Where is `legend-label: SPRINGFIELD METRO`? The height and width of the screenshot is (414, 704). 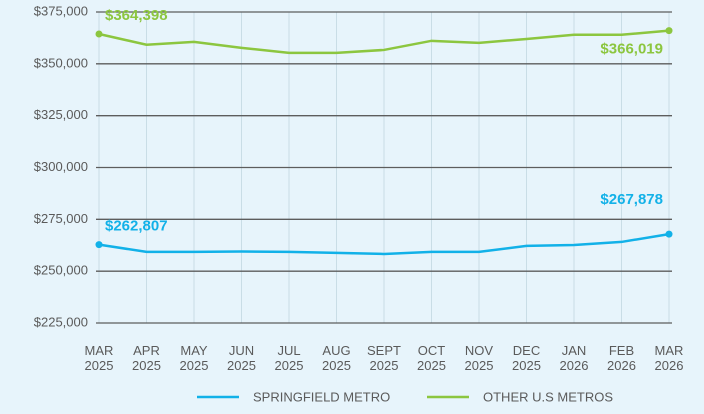
legend-label: SPRINGFIELD METRO is located at coordinates (321, 396).